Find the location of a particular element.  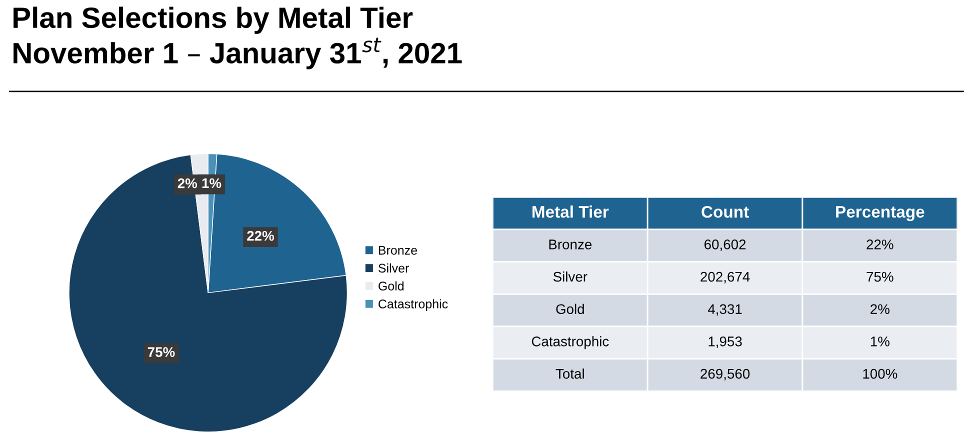

text: 2% is located at coordinates (880, 309).